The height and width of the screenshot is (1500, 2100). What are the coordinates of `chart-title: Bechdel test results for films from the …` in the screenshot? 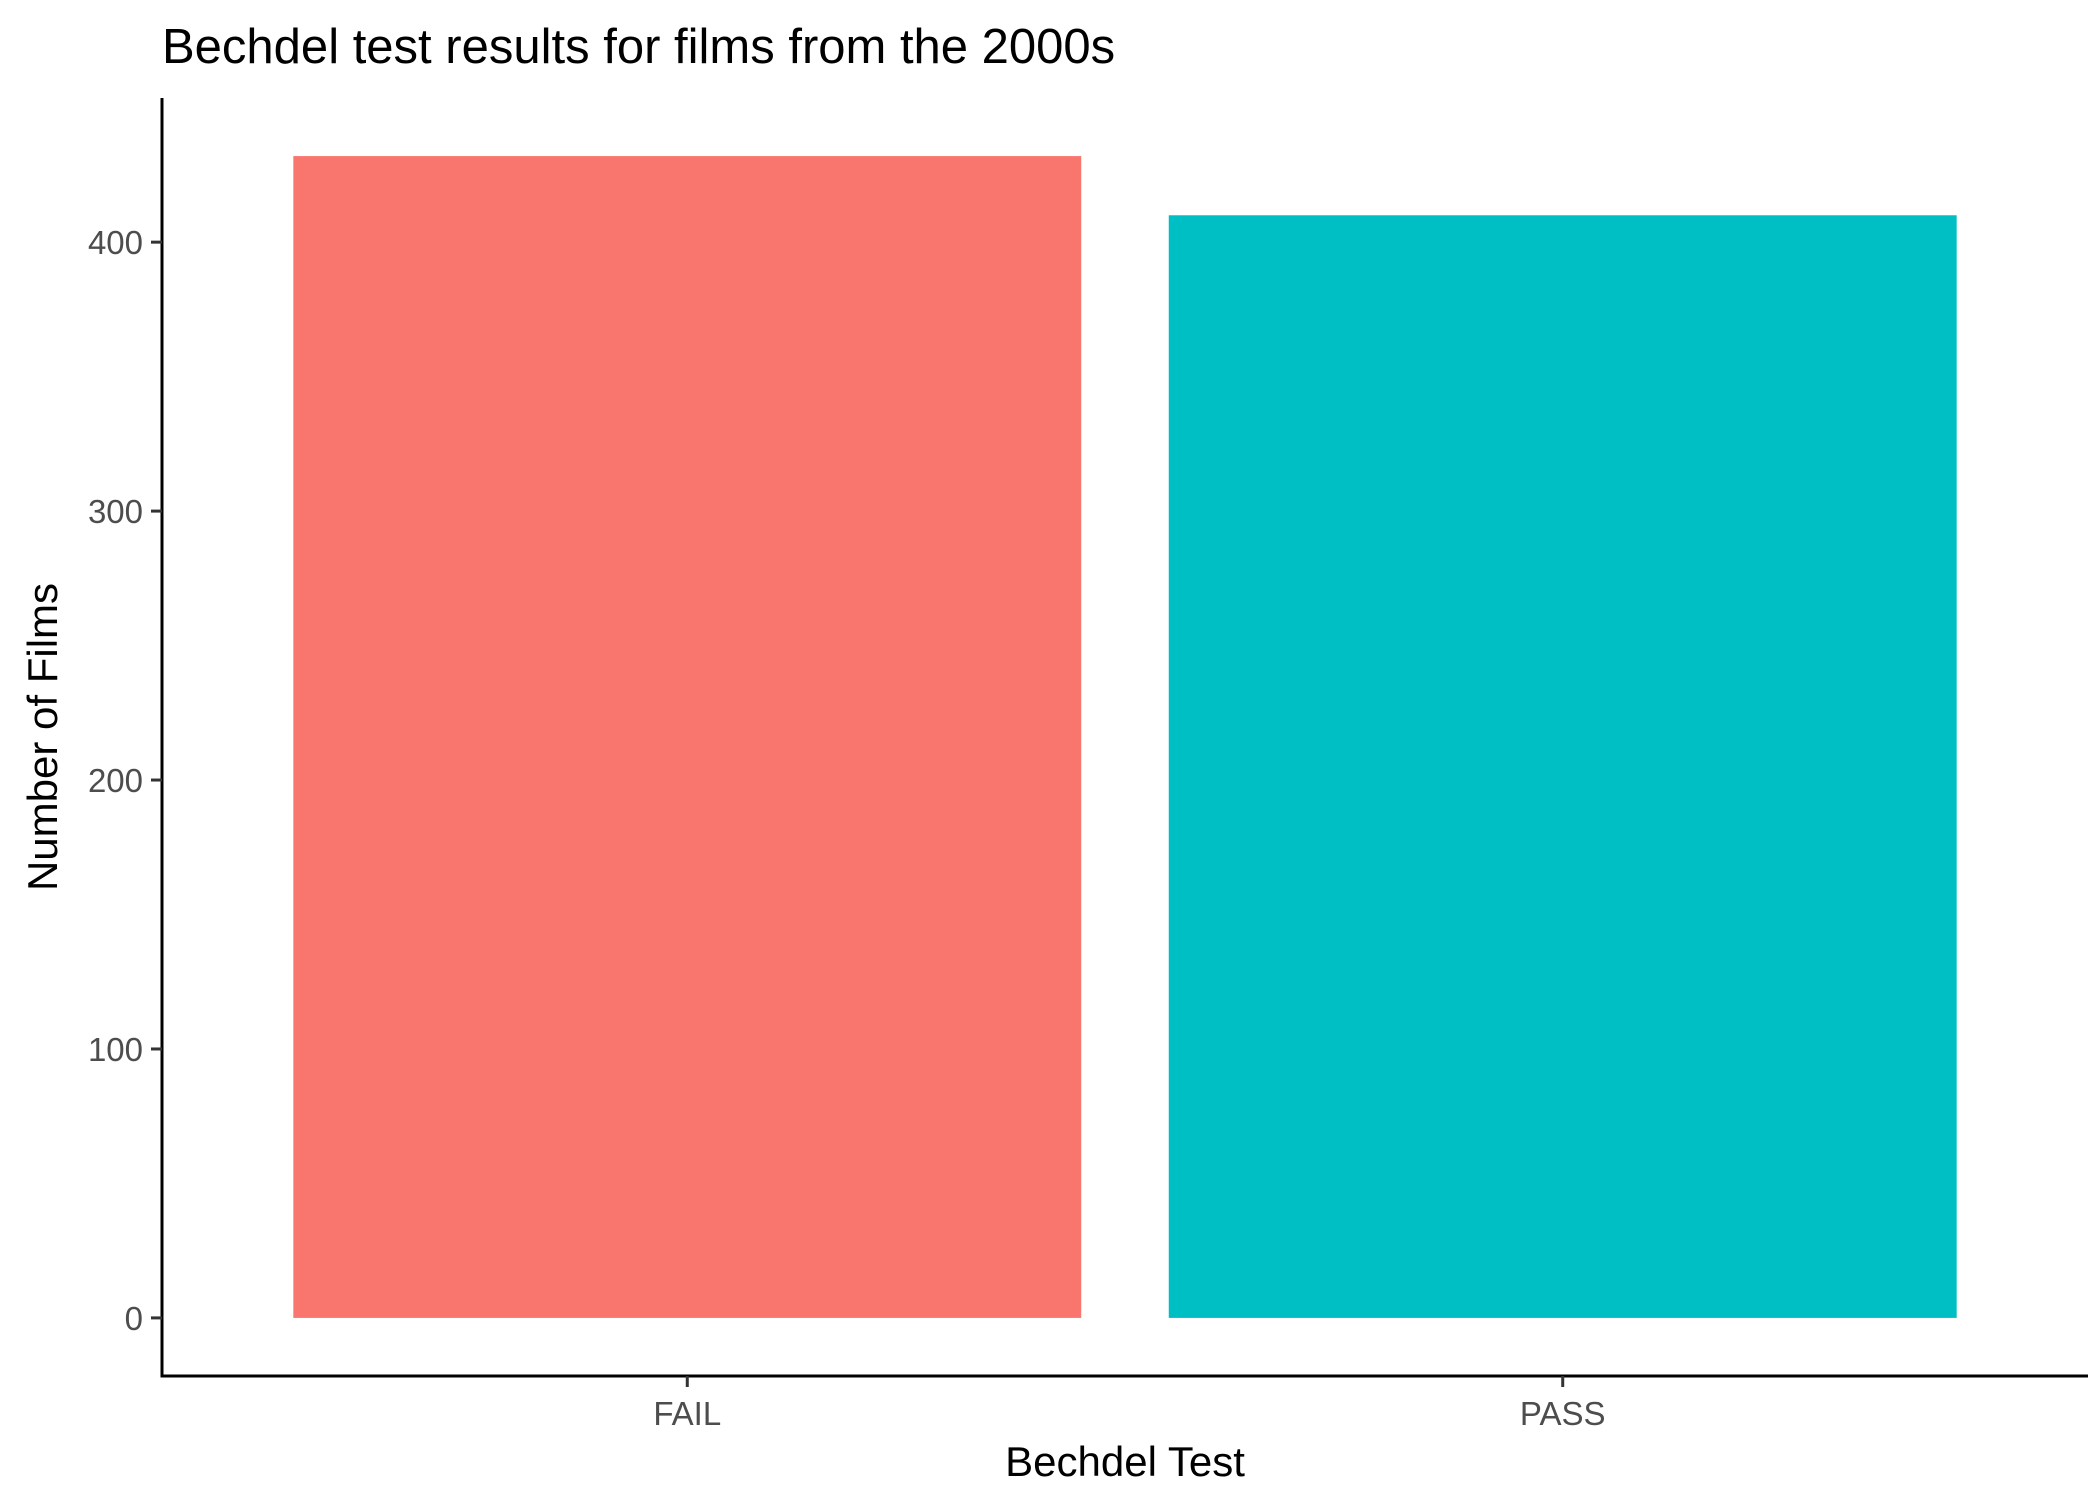 It's located at (638, 47).